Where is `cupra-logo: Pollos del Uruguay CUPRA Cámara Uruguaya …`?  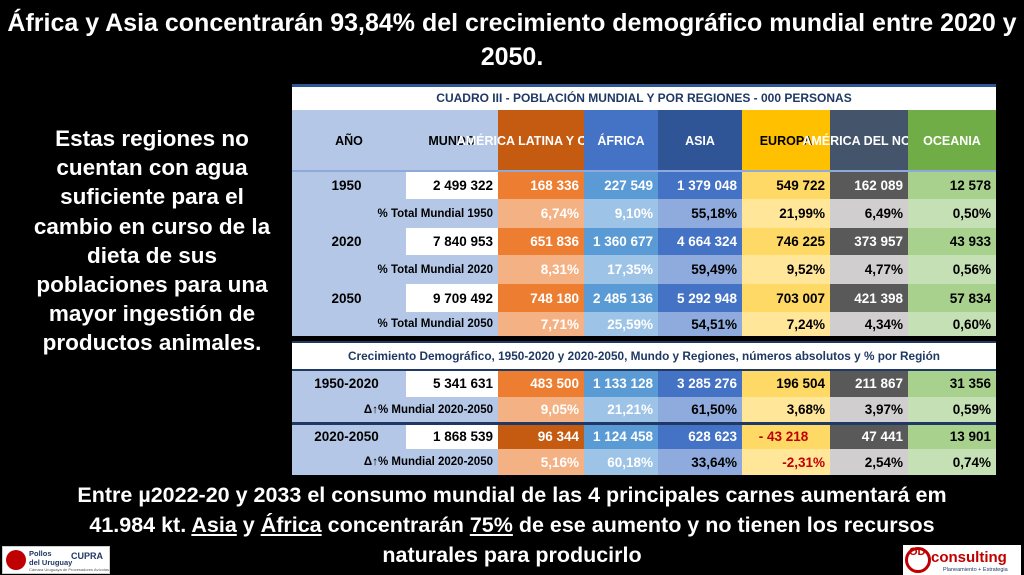 cupra-logo: Pollos del Uruguay CUPRA Cámara Uruguaya … is located at coordinates (56, 560).